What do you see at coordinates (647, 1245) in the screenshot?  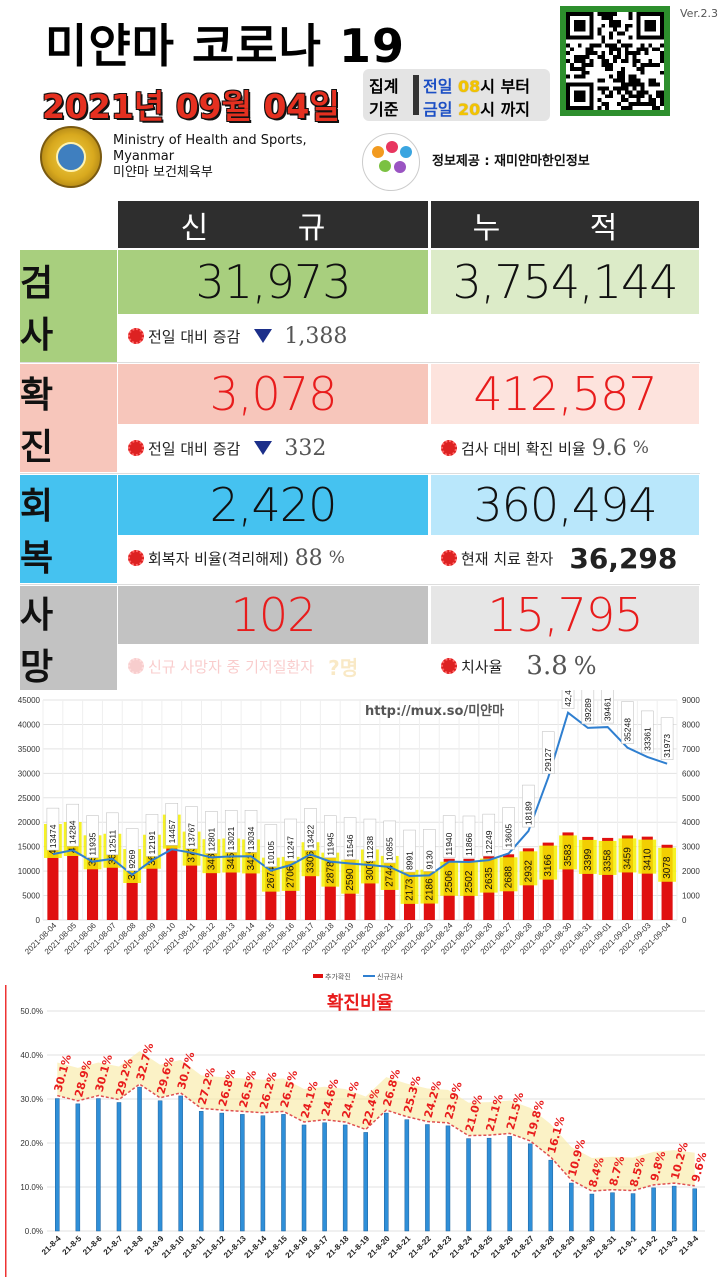 I see `x-tick-label: 21-9-2` at bounding box center [647, 1245].